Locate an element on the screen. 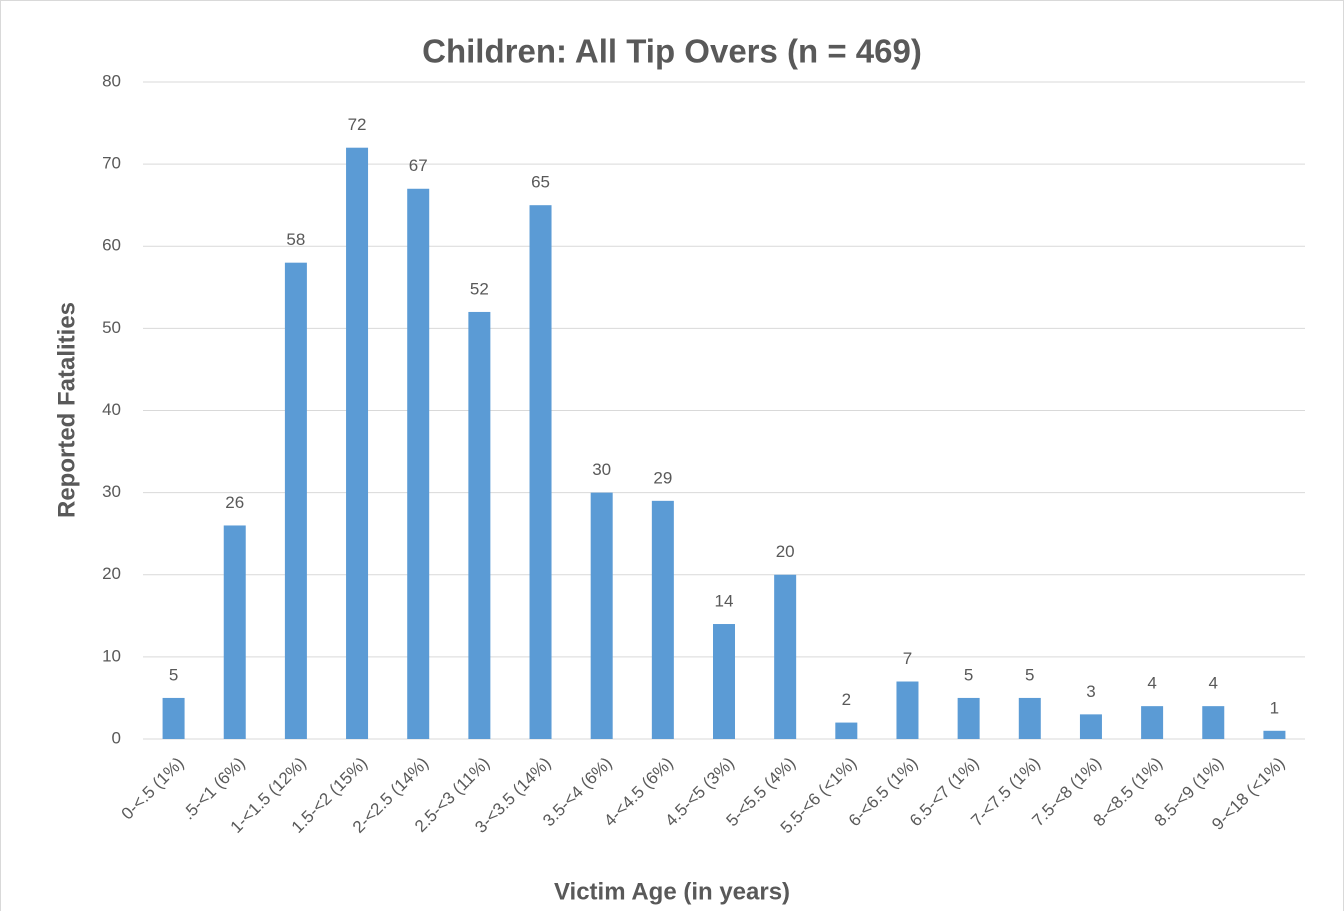 This screenshot has width=1344, height=911. data-label: 72 is located at coordinates (357, 124).